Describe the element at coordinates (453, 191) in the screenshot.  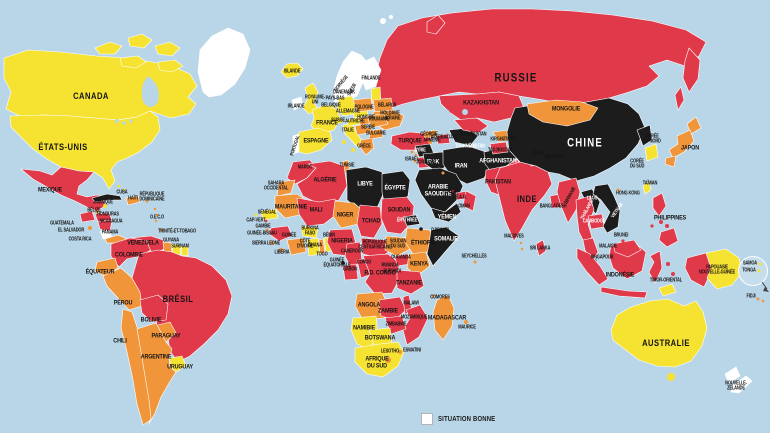
I see `shape-qatar` at that location.